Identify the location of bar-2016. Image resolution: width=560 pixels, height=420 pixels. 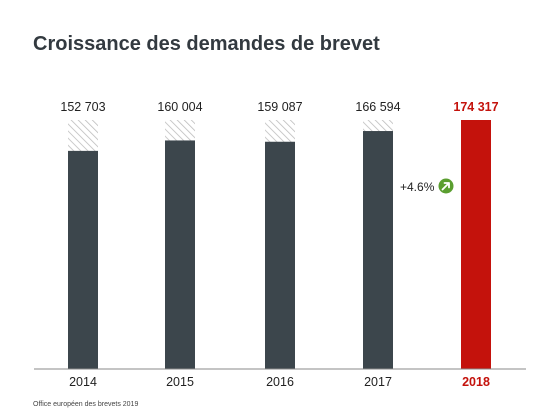
(280, 255).